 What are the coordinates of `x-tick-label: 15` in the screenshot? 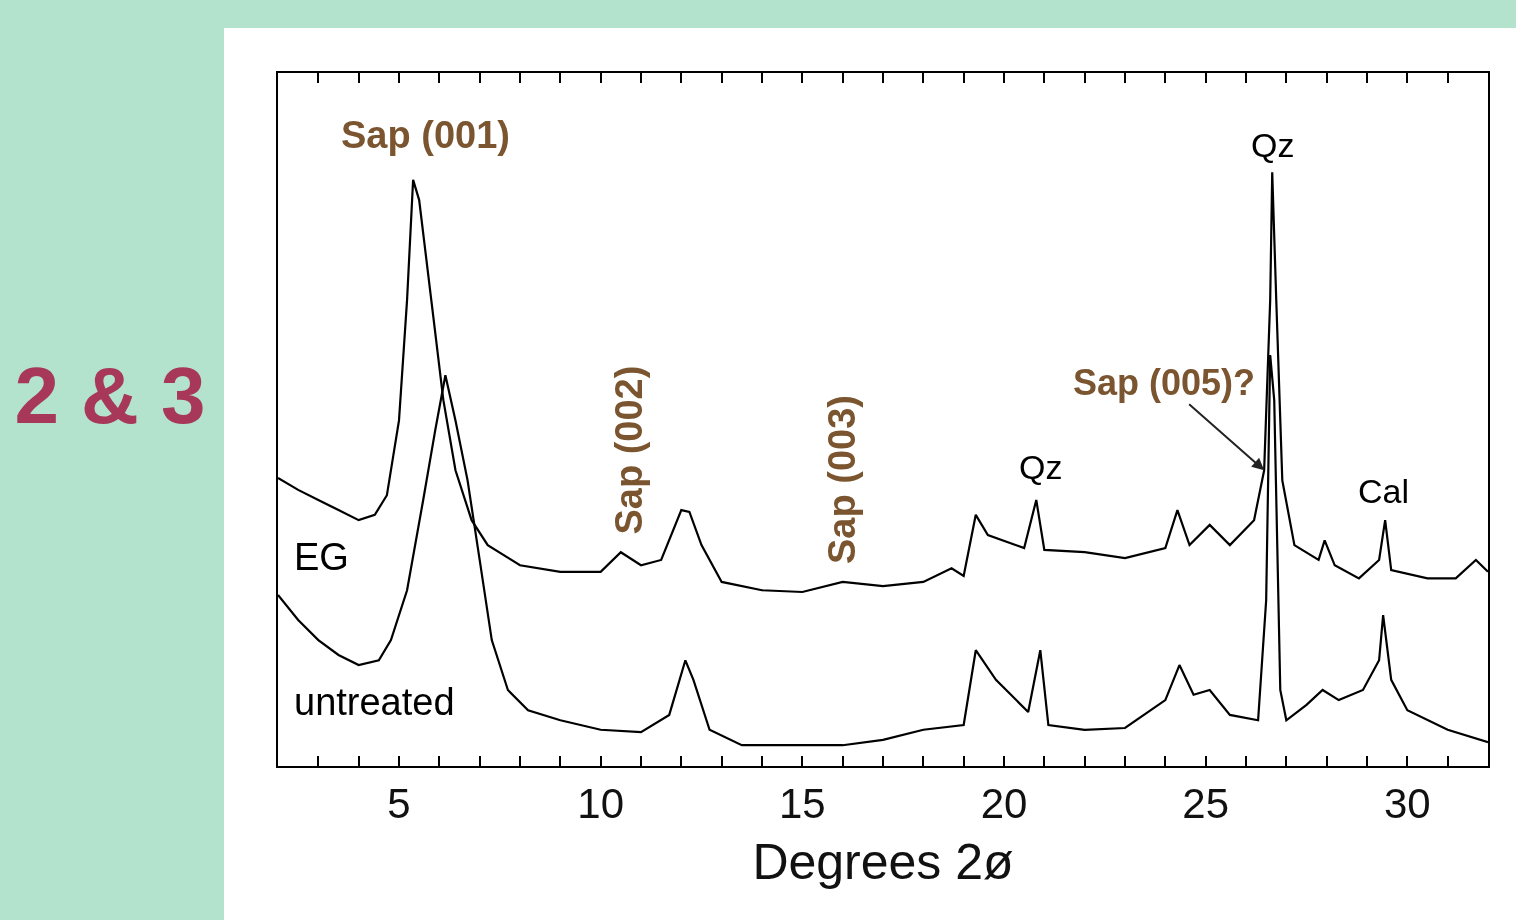 It's located at (802, 804).